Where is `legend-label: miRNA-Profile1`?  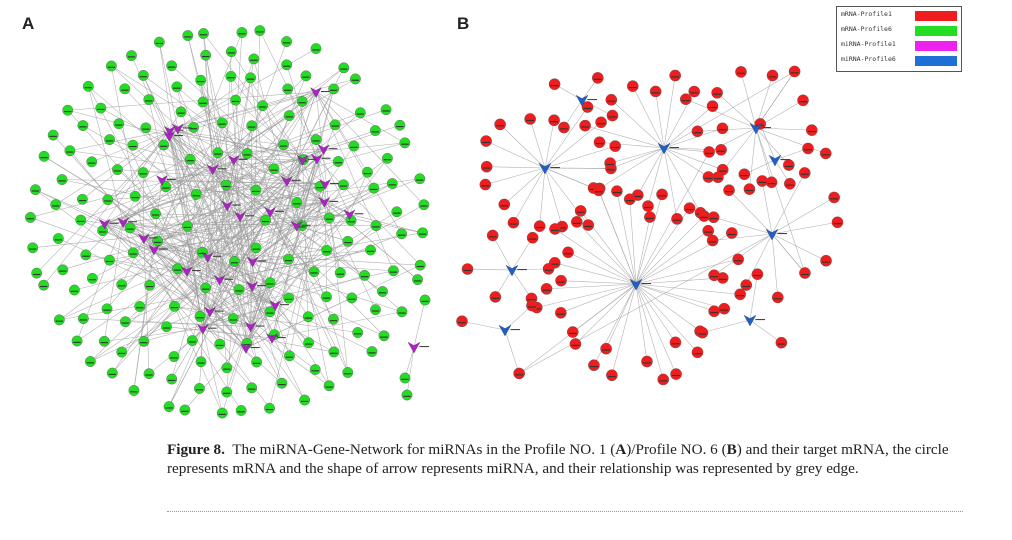 legend-label: miRNA-Profile1 is located at coordinates (868, 44).